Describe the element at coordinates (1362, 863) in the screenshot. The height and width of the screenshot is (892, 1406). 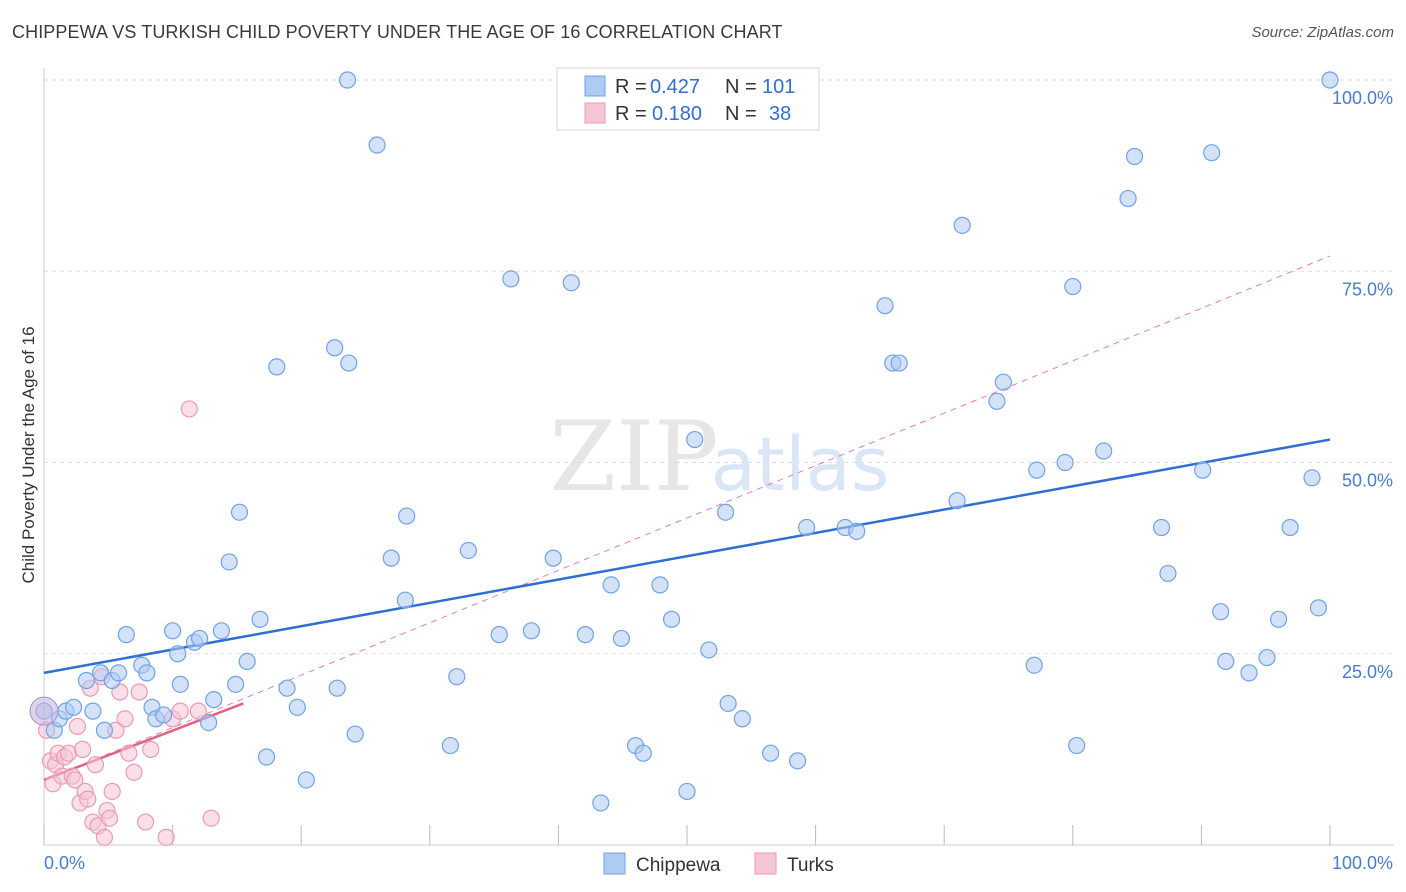
I see `x-tick-label: 100.0%` at that location.